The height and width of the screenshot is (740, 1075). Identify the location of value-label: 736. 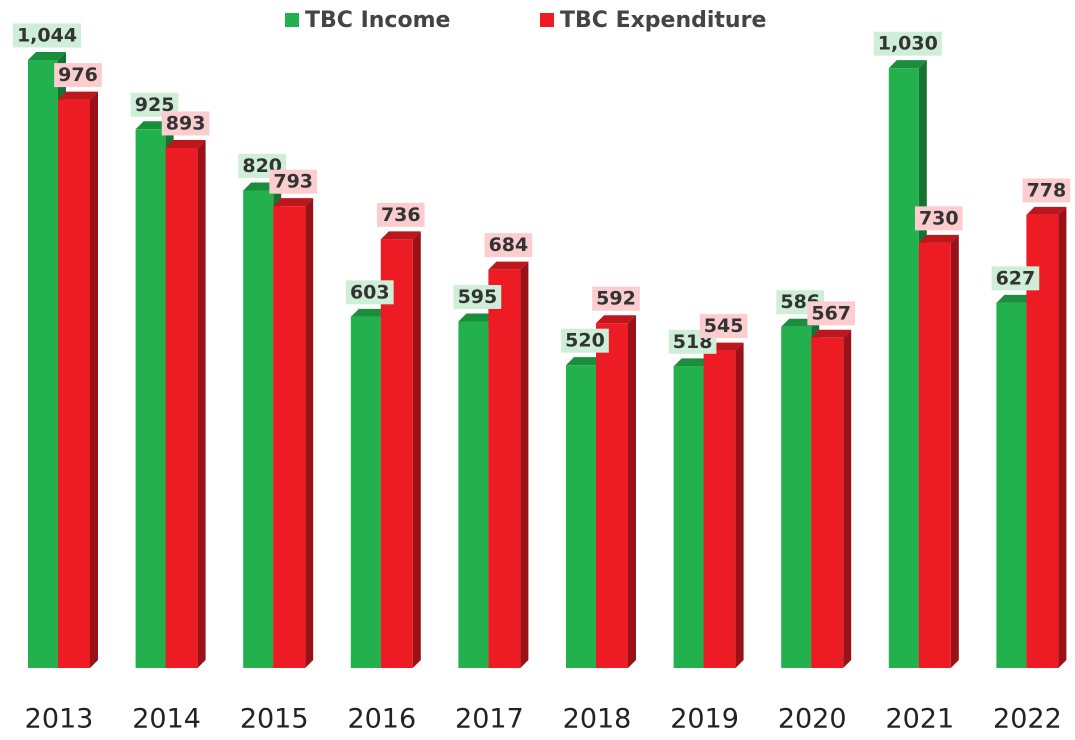
(401, 215).